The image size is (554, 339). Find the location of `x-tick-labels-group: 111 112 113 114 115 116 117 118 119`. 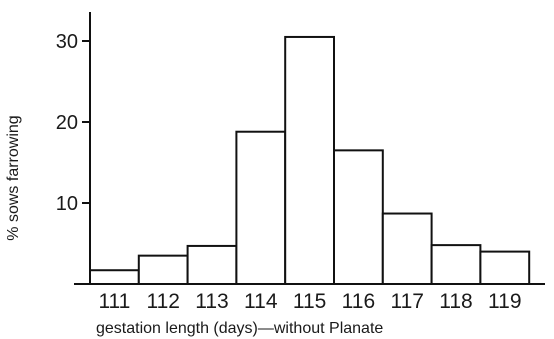

x-tick-labels-group: 111 112 113 114 115 116 117 118 119 is located at coordinates (309, 301).